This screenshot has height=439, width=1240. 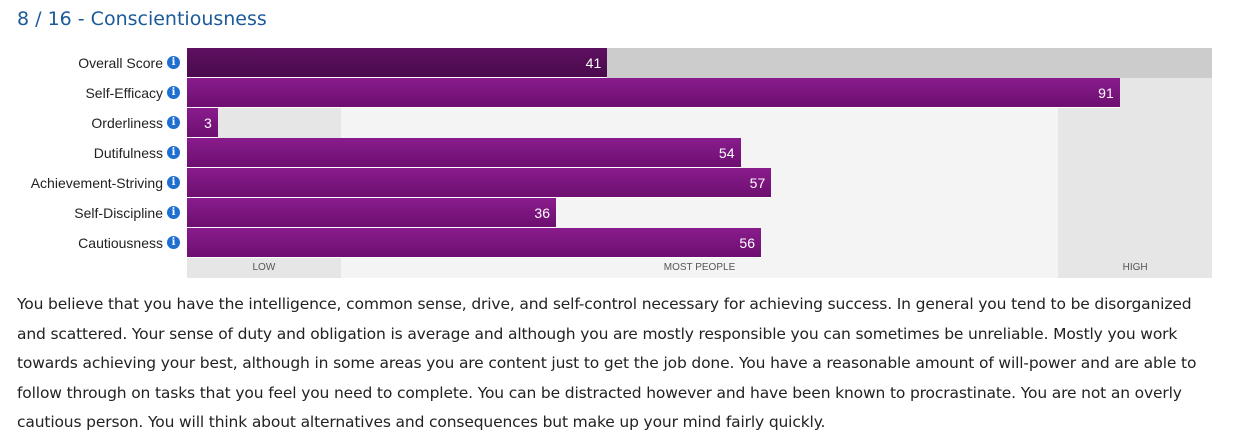 I want to click on bar-achievement-striving, so click(x=479, y=183).